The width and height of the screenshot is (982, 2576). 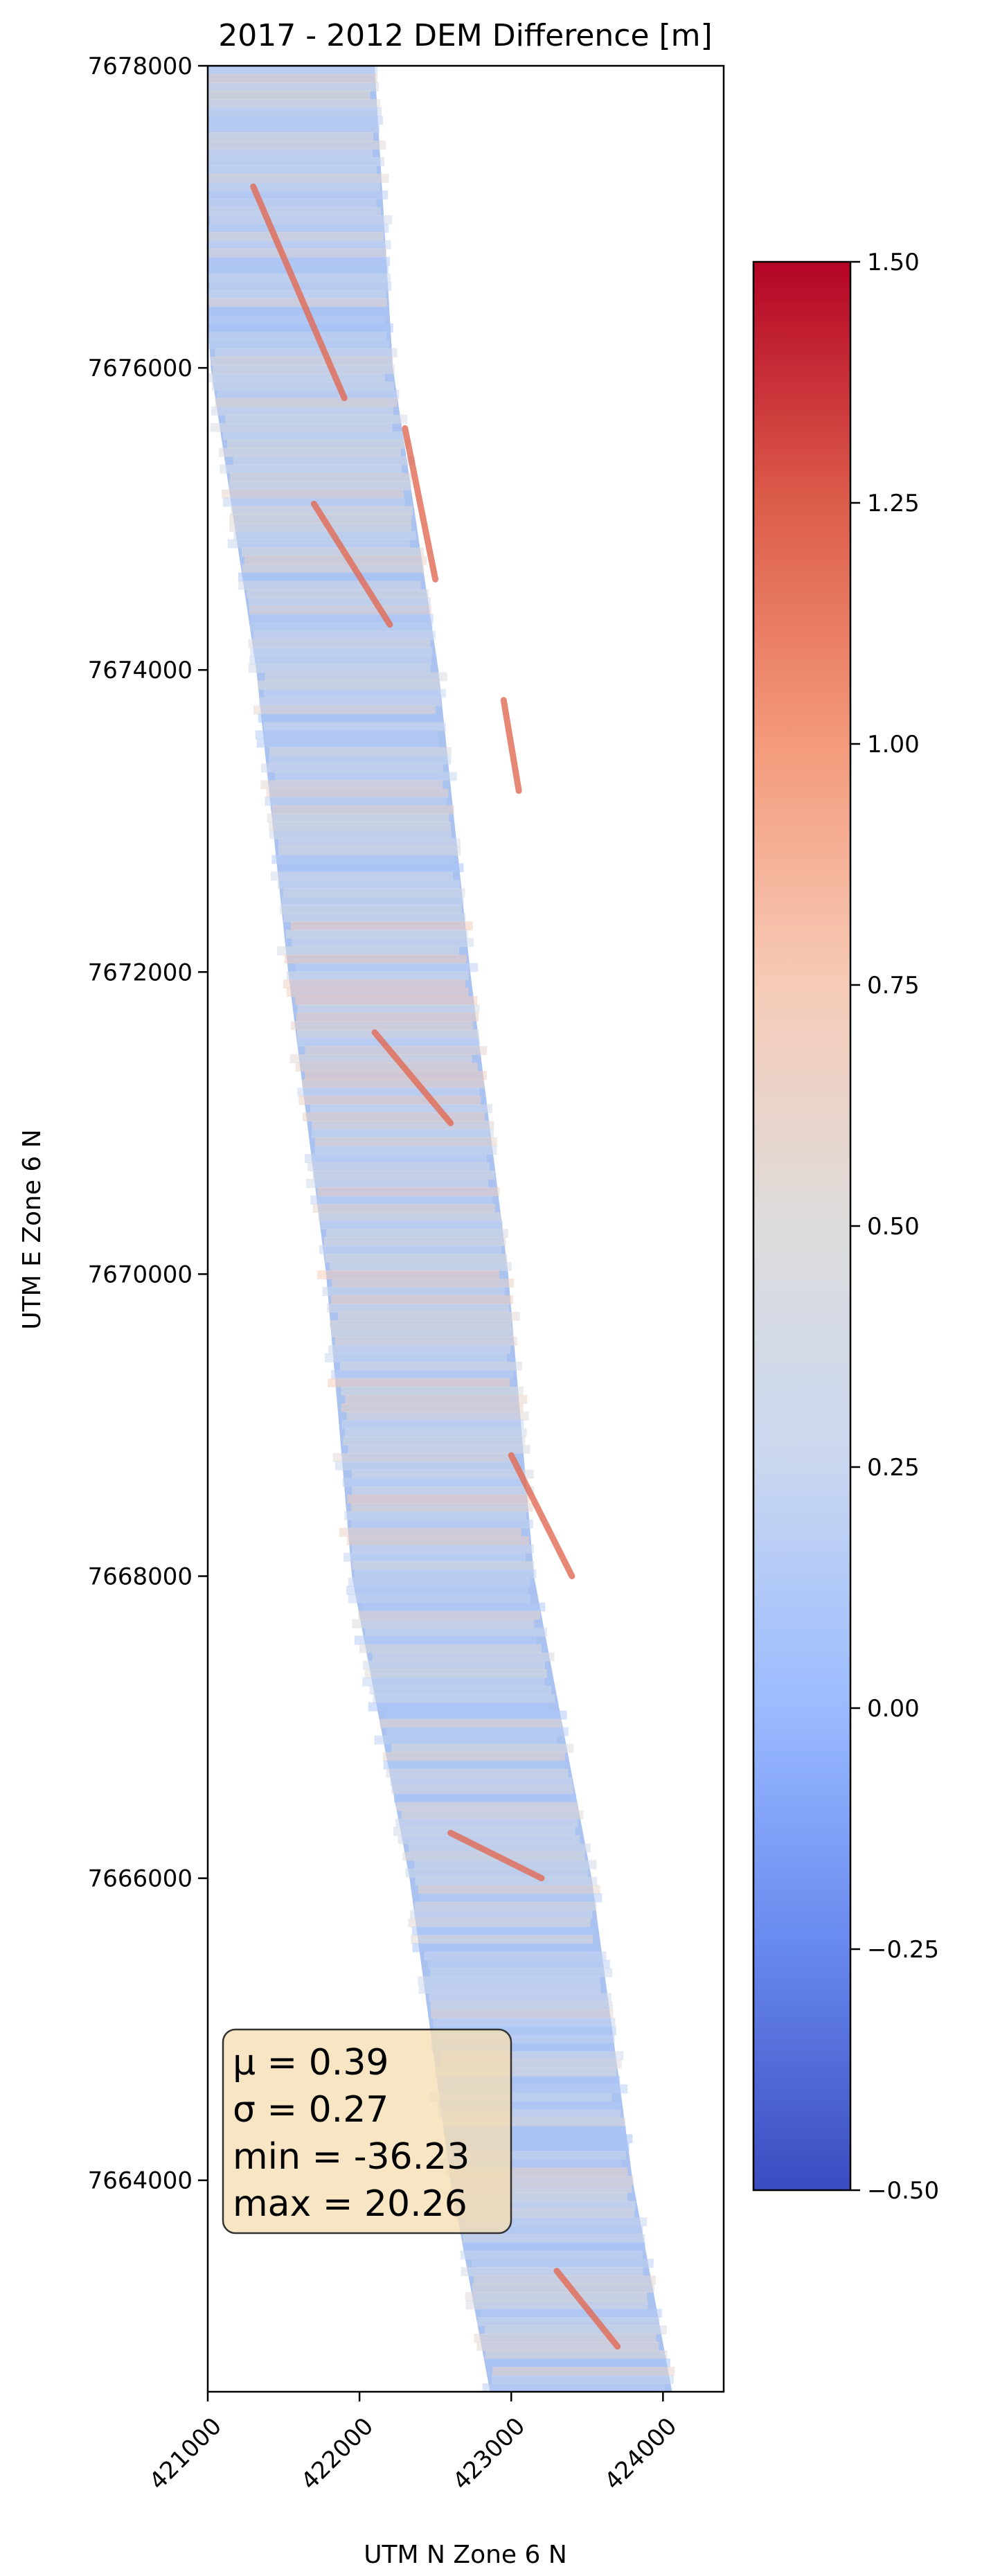 What do you see at coordinates (413, 2444) in the screenshot?
I see `x-axis-ticks: 421000 422000 423000 424000` at bounding box center [413, 2444].